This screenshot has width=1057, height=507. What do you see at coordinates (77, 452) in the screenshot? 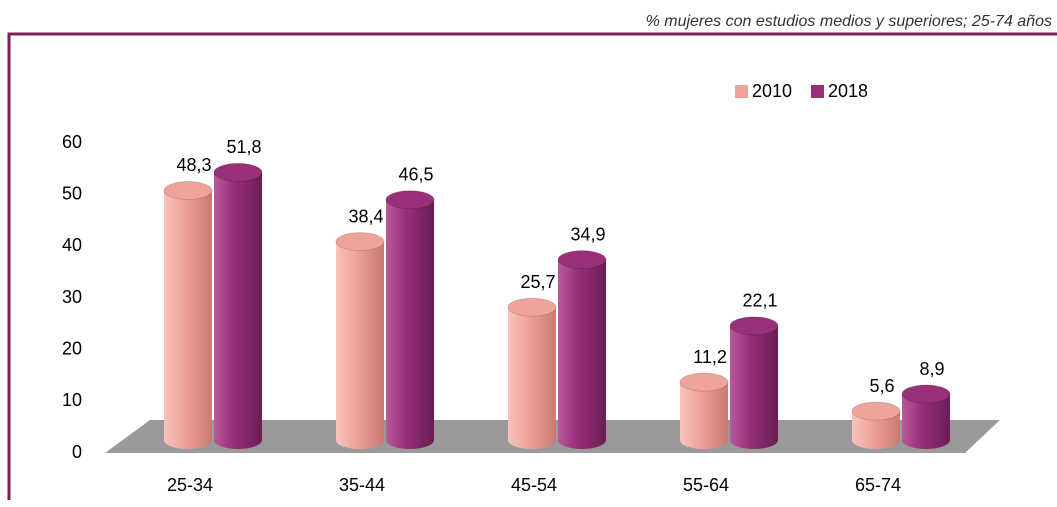
I see `y-tick-label: 0` at bounding box center [77, 452].